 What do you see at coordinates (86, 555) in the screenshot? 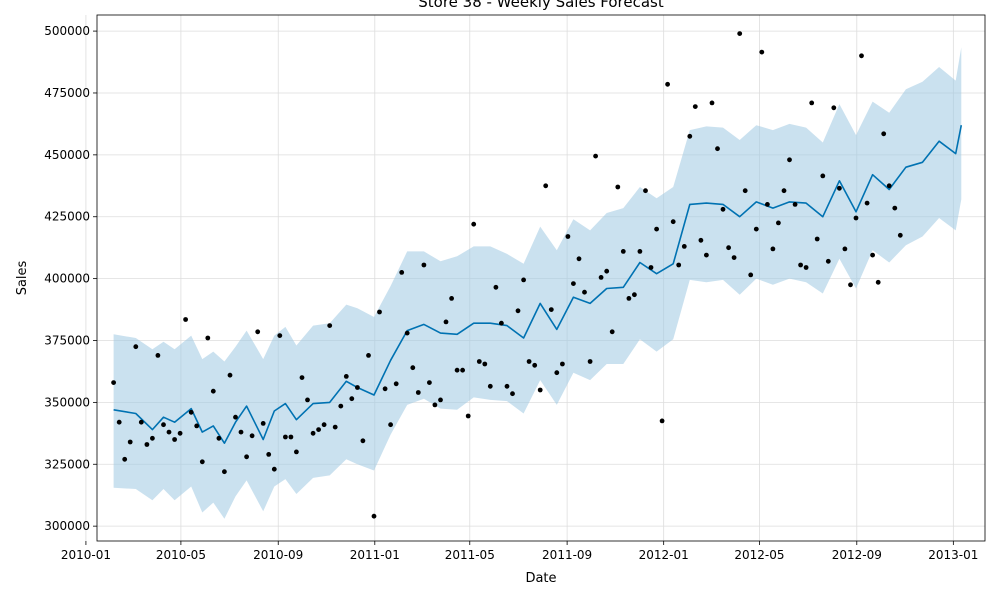
I see `x-tick-label: 2010-01` at bounding box center [86, 555].